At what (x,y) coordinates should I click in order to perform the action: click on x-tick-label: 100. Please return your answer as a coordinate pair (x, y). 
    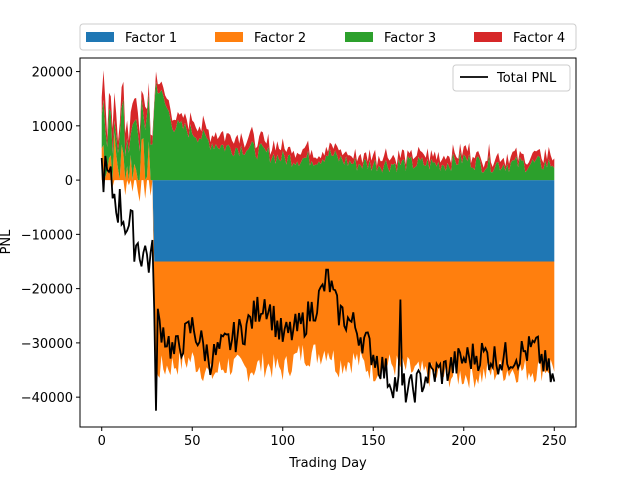
    Looking at the image, I should click on (282, 441).